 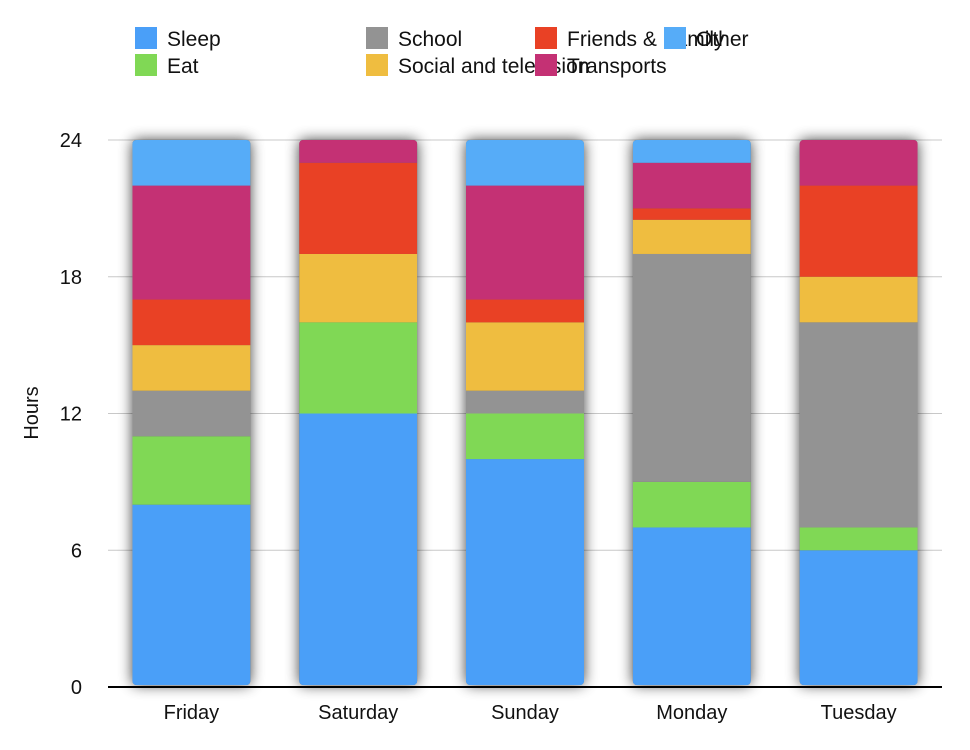 What do you see at coordinates (525, 356) in the screenshot?
I see `bar-segment-sunday-social-and-television` at bounding box center [525, 356].